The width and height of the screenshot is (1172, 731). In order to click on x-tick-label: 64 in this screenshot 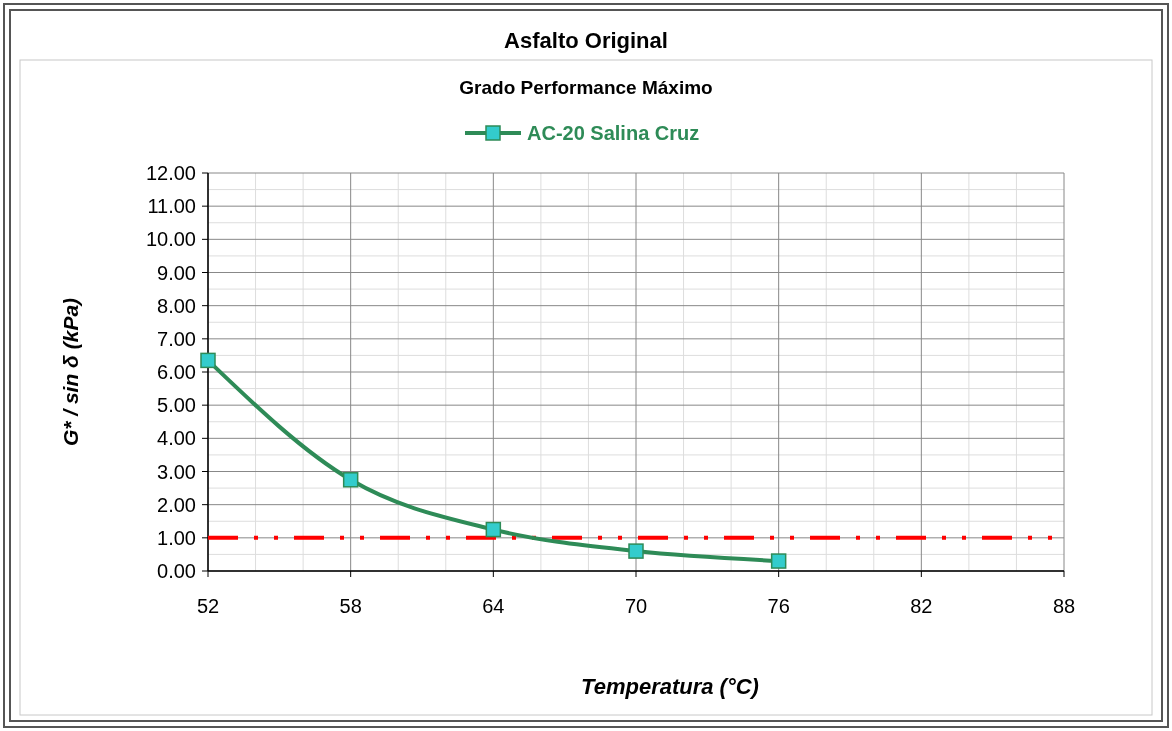, I will do `click(493, 606)`.